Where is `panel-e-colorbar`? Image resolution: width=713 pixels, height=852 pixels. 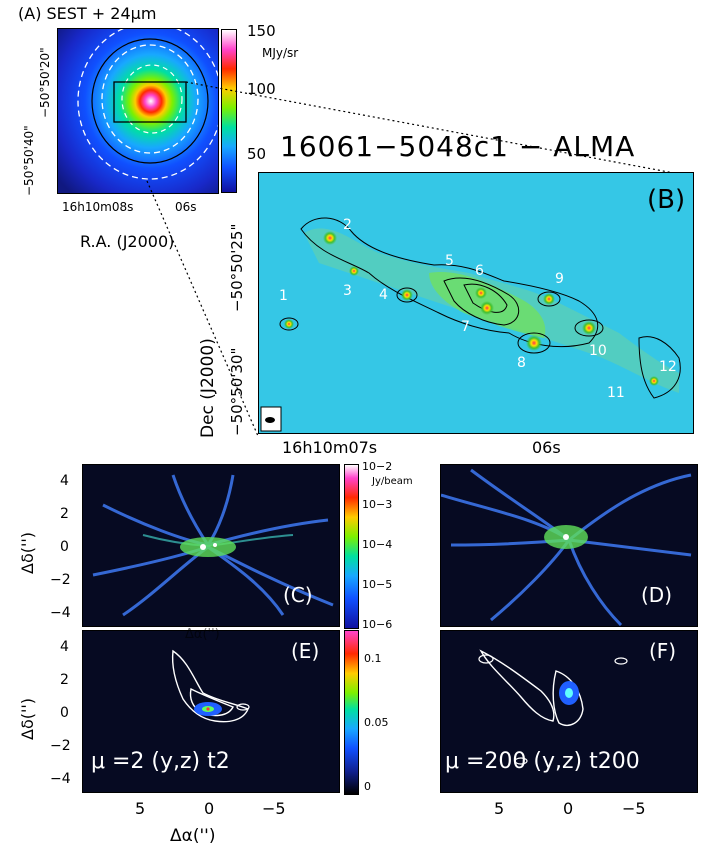 panel-e-colorbar is located at coordinates (351, 712).